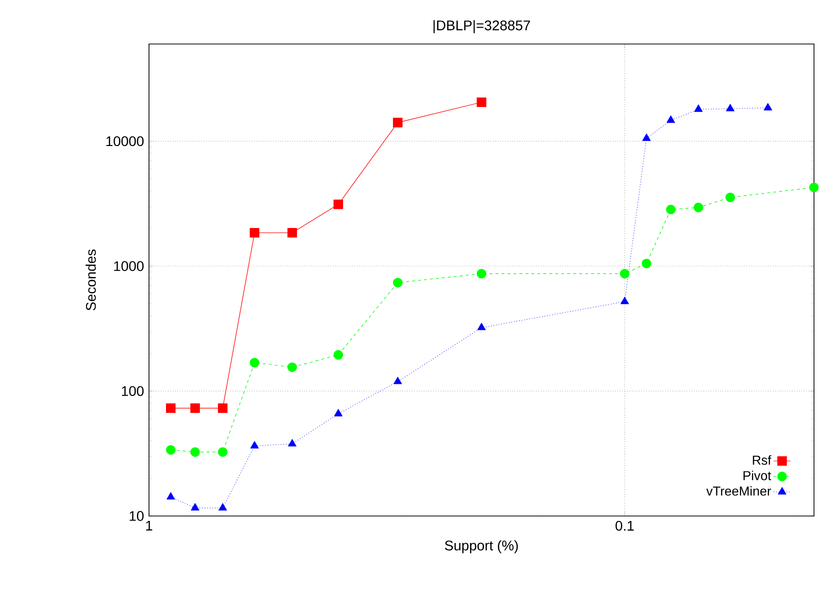  I want to click on x-tick-label: 1, so click(149, 525).